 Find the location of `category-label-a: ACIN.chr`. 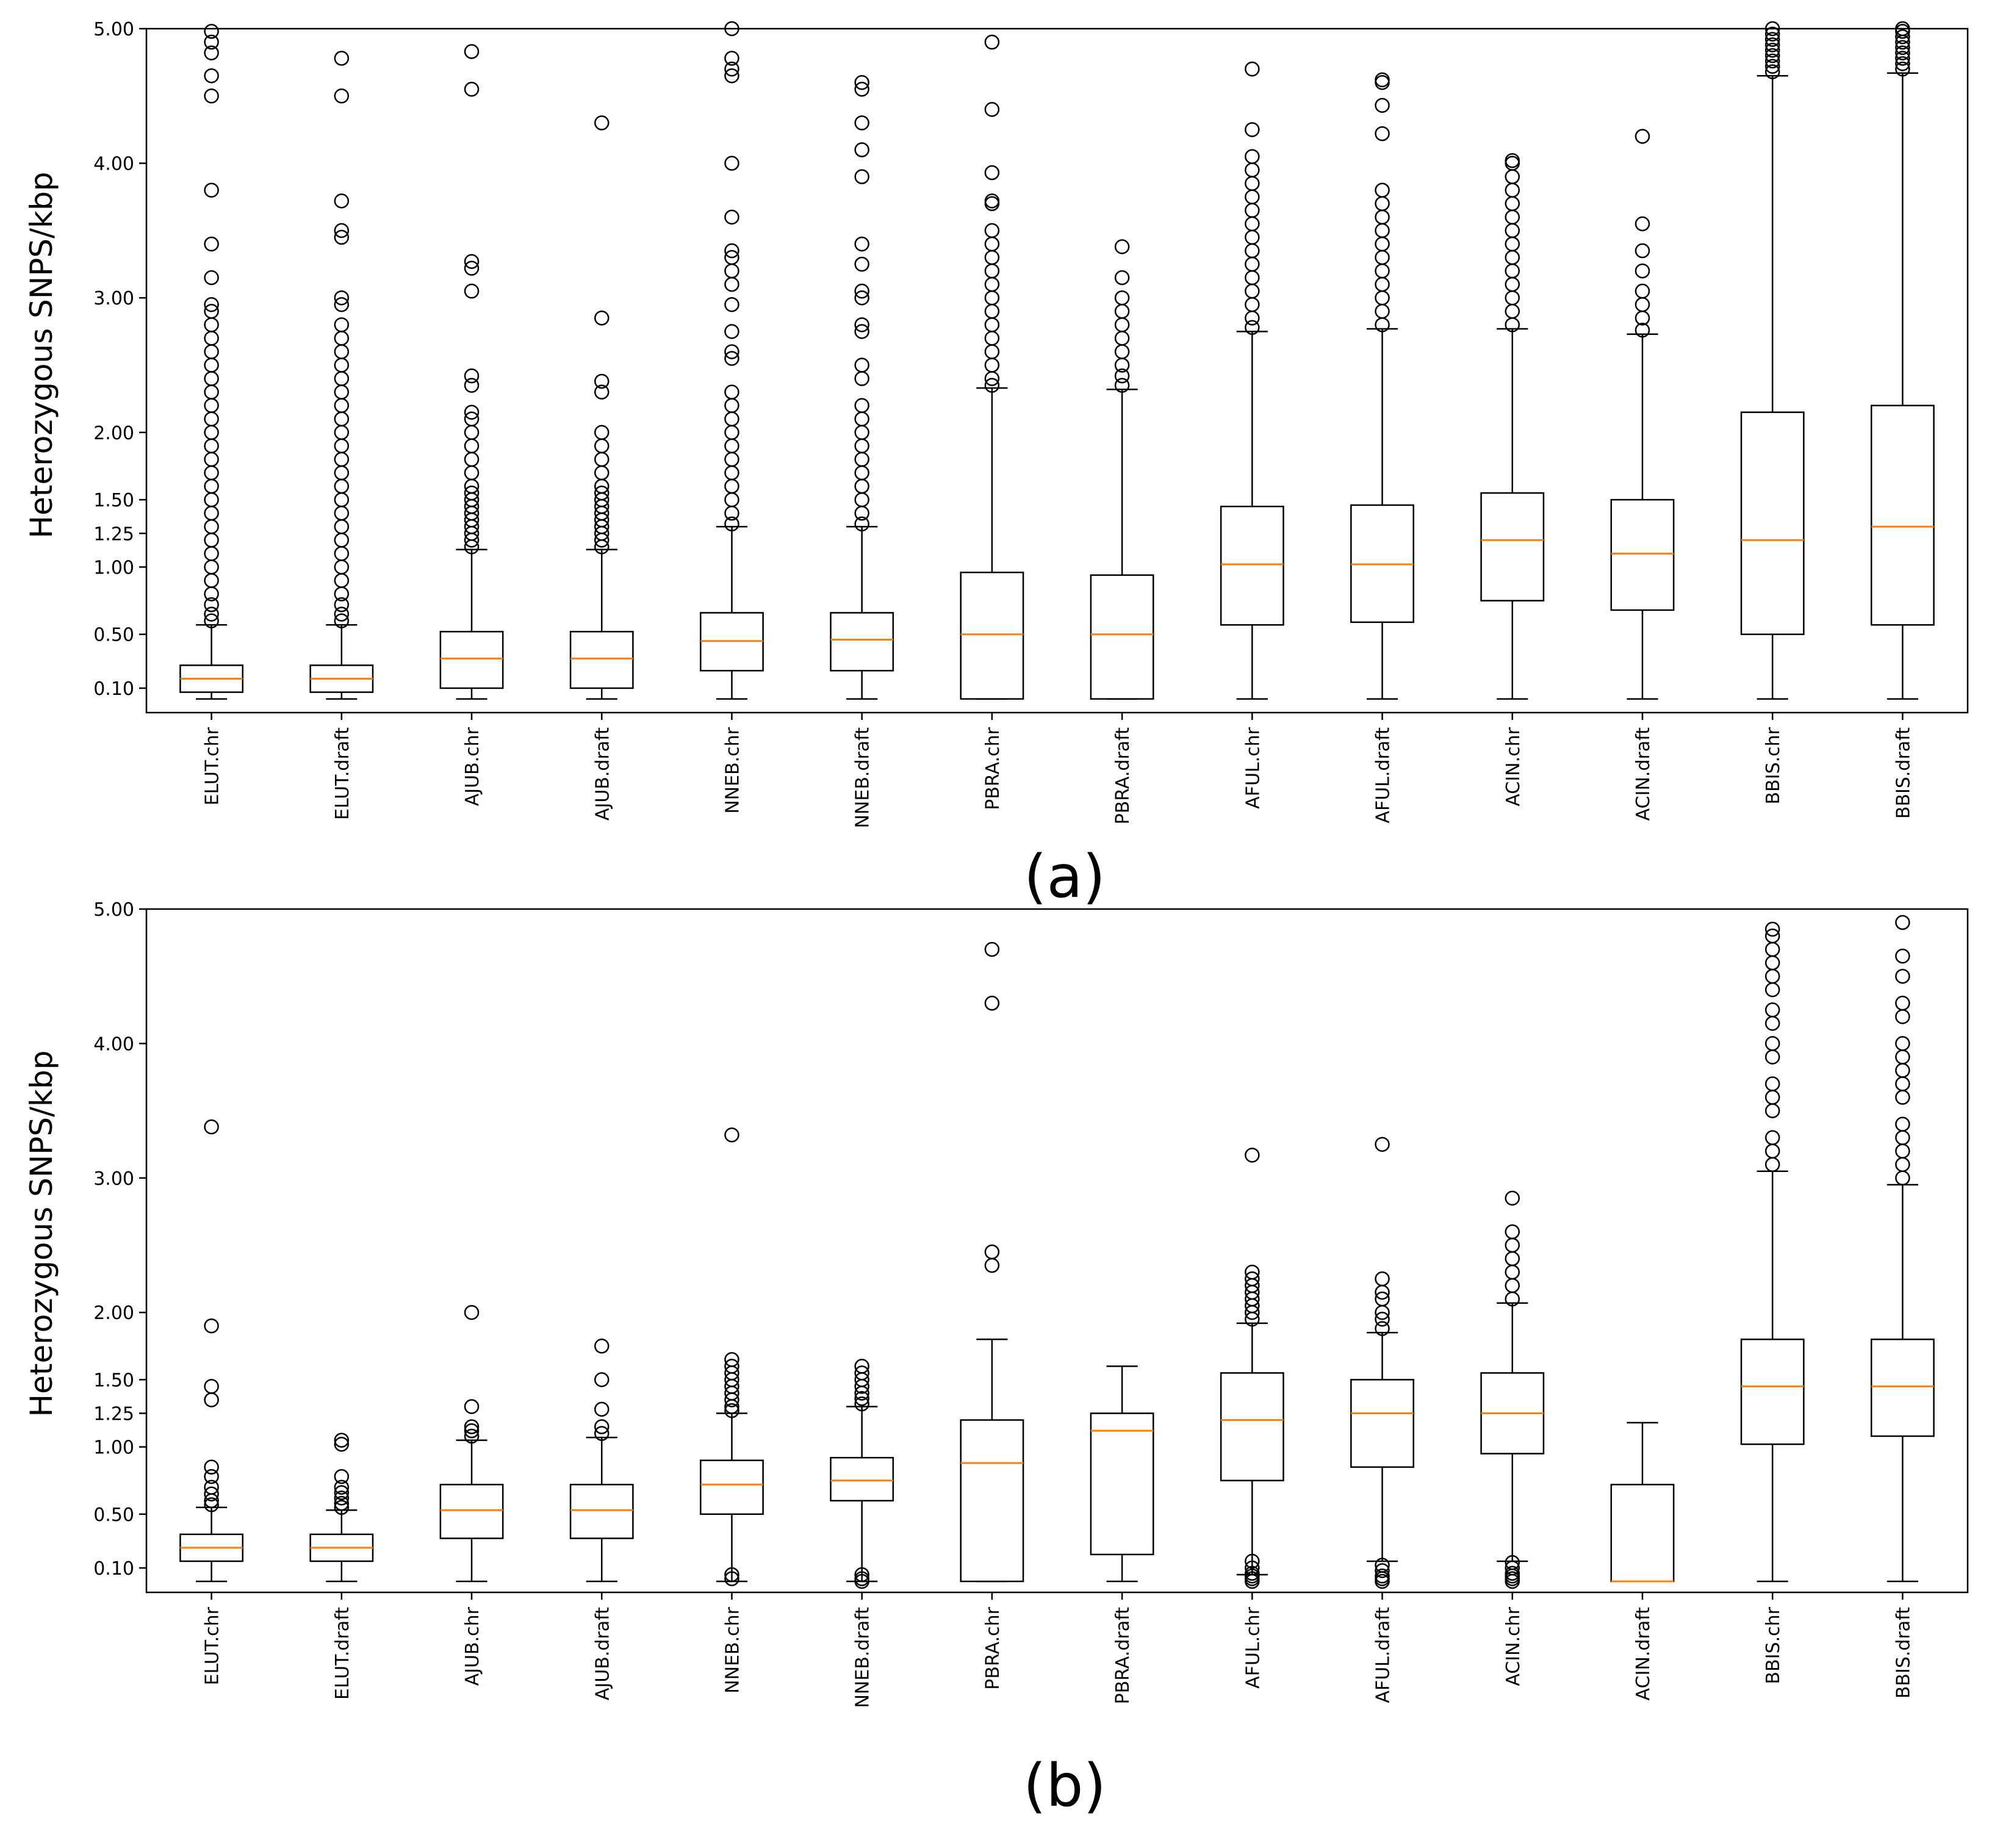

category-label-a: ACIN.chr is located at coordinates (1513, 766).